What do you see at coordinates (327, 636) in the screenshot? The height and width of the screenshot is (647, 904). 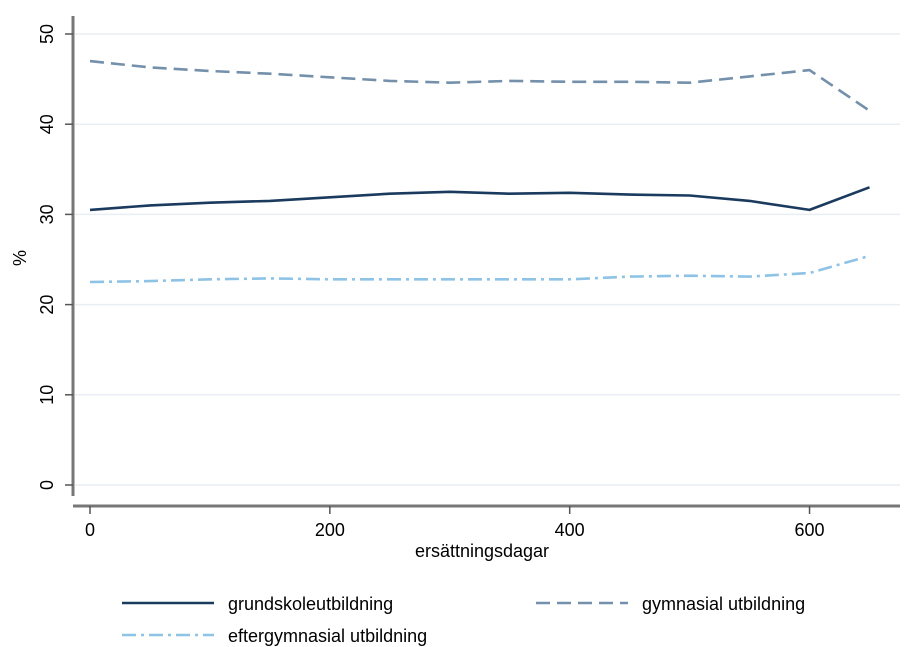 I see `legend-label: eftergymnasial utbildning` at bounding box center [327, 636].